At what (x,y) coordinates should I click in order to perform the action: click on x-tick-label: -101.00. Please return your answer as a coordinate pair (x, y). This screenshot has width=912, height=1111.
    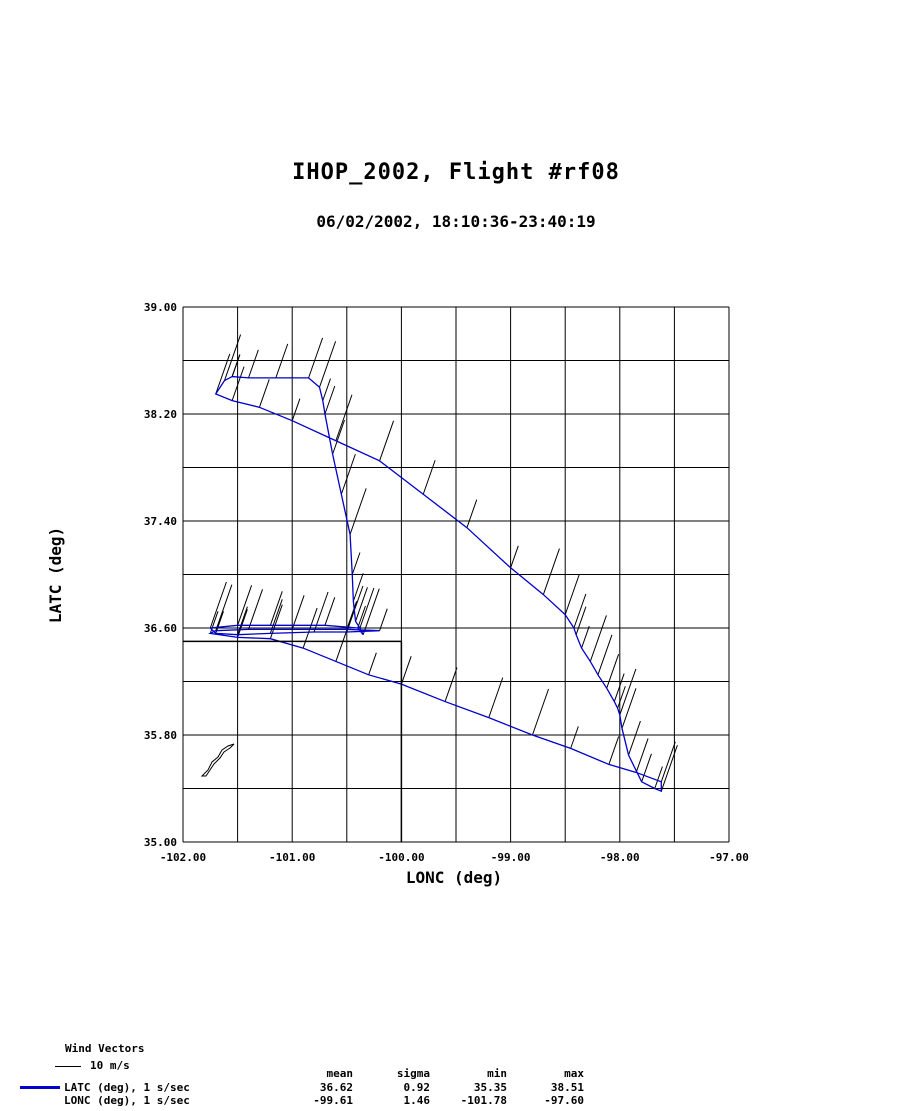
    Looking at the image, I should click on (292, 857).